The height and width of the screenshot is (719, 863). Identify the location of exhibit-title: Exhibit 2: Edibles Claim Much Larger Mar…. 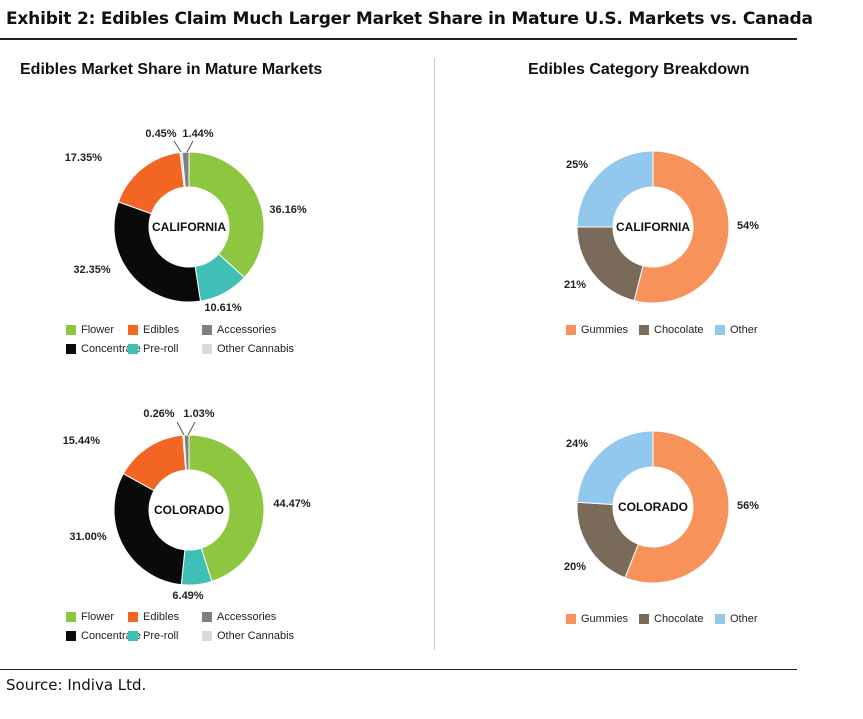
(409, 19).